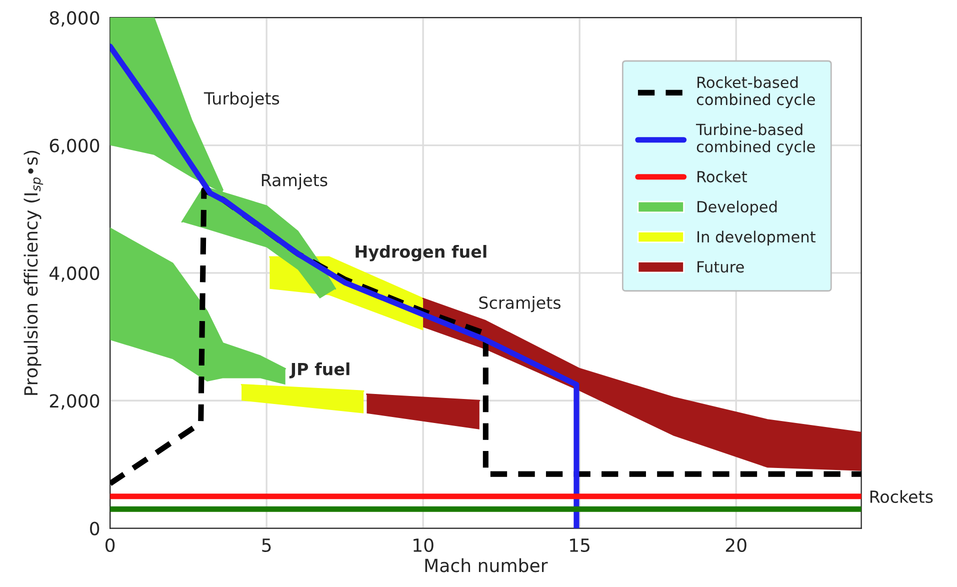  I want to click on annotation: JP fuel, so click(319, 370).